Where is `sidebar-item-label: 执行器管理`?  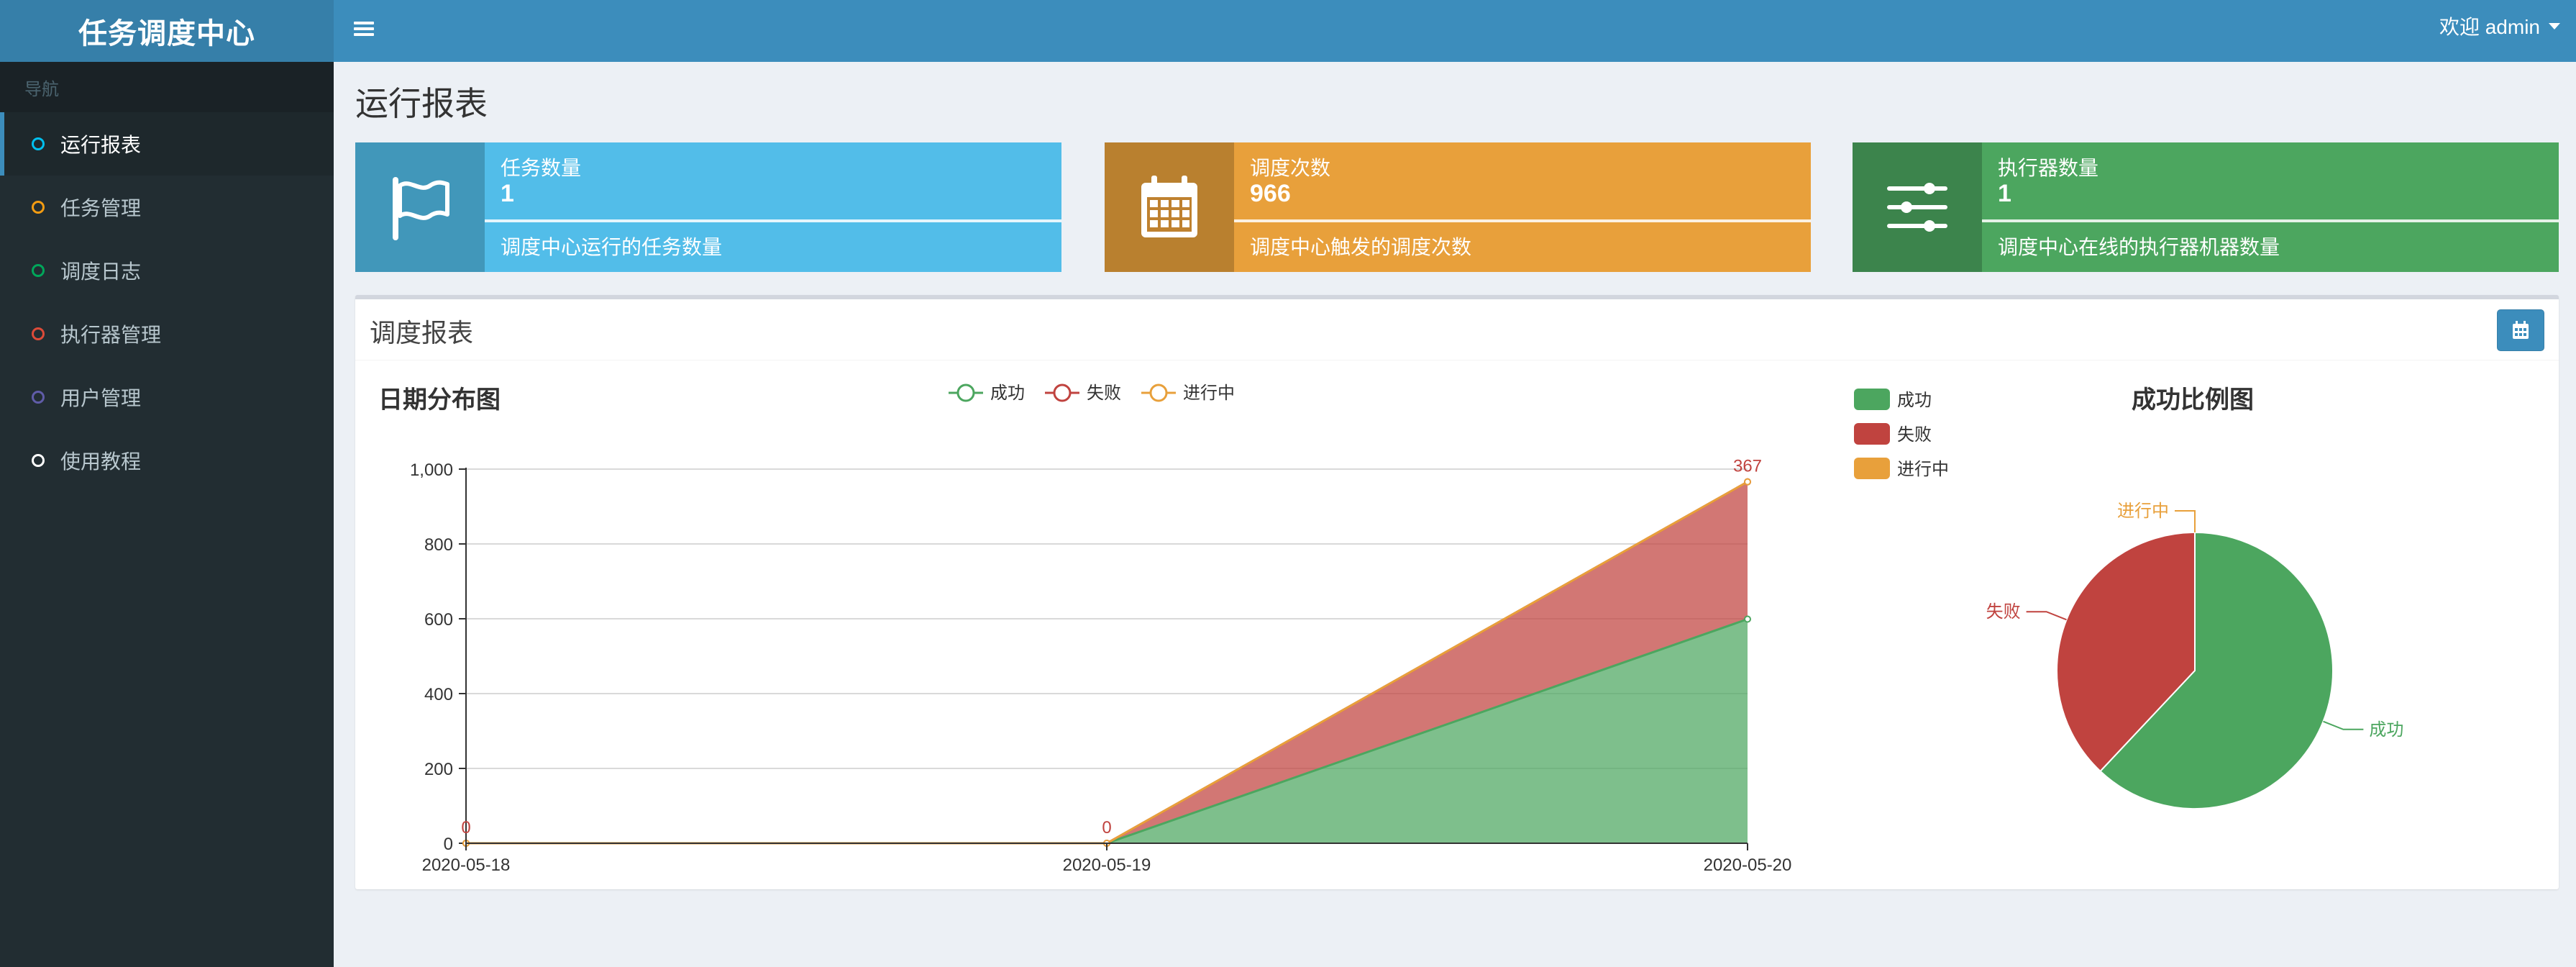
sidebar-item-label: 执行器管理 is located at coordinates (111, 335).